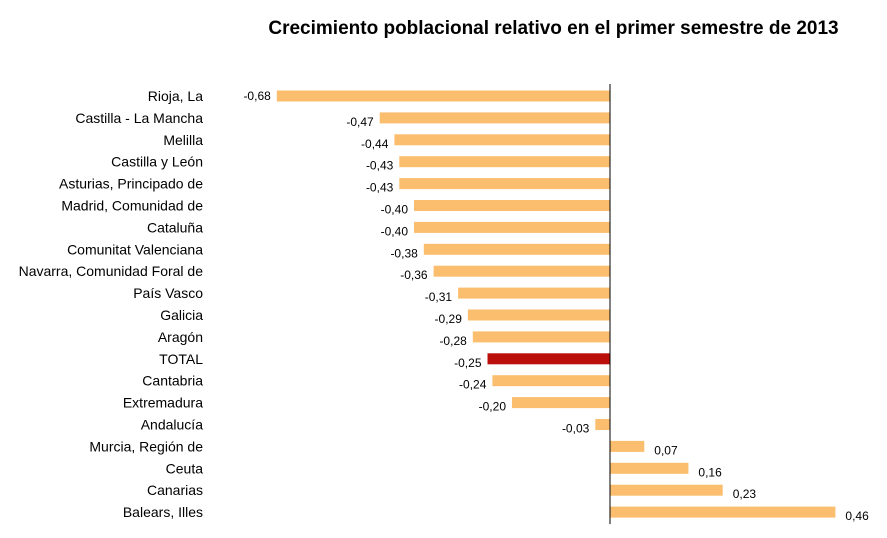  What do you see at coordinates (163, 512) in the screenshot?
I see `category-label: Balears, Illes` at bounding box center [163, 512].